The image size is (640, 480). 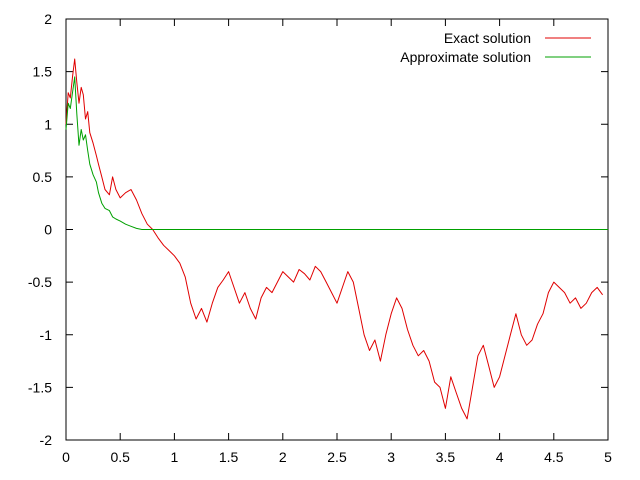 I want to click on legend-label-1: Approximate solution, so click(x=465, y=57).